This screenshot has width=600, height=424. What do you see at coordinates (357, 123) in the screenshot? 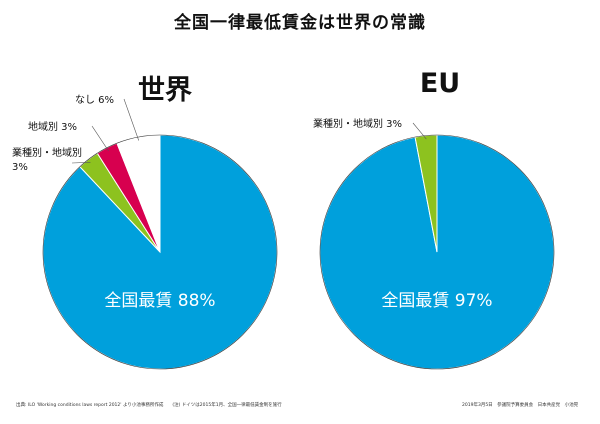
I see `slice-label: 業種別・地域別 3%` at bounding box center [357, 123].